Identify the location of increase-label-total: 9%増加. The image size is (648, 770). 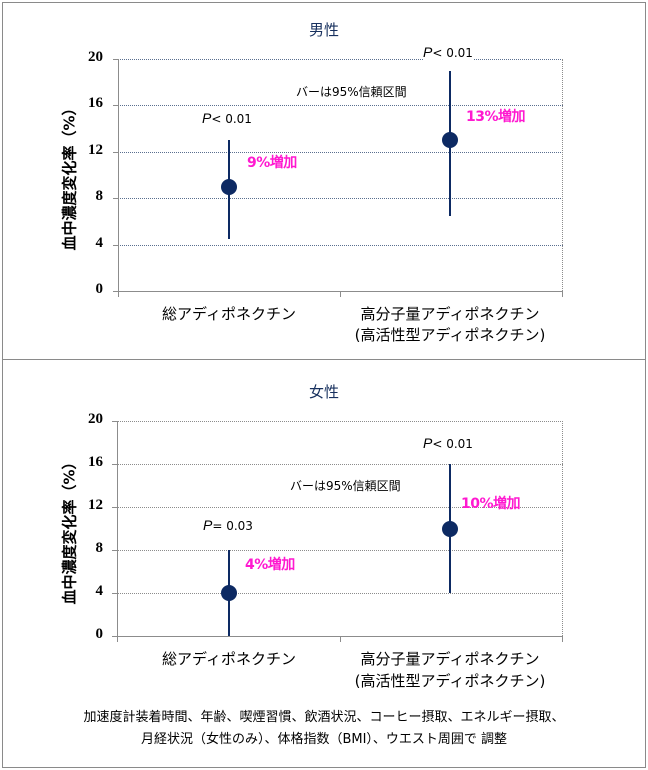
(272, 163).